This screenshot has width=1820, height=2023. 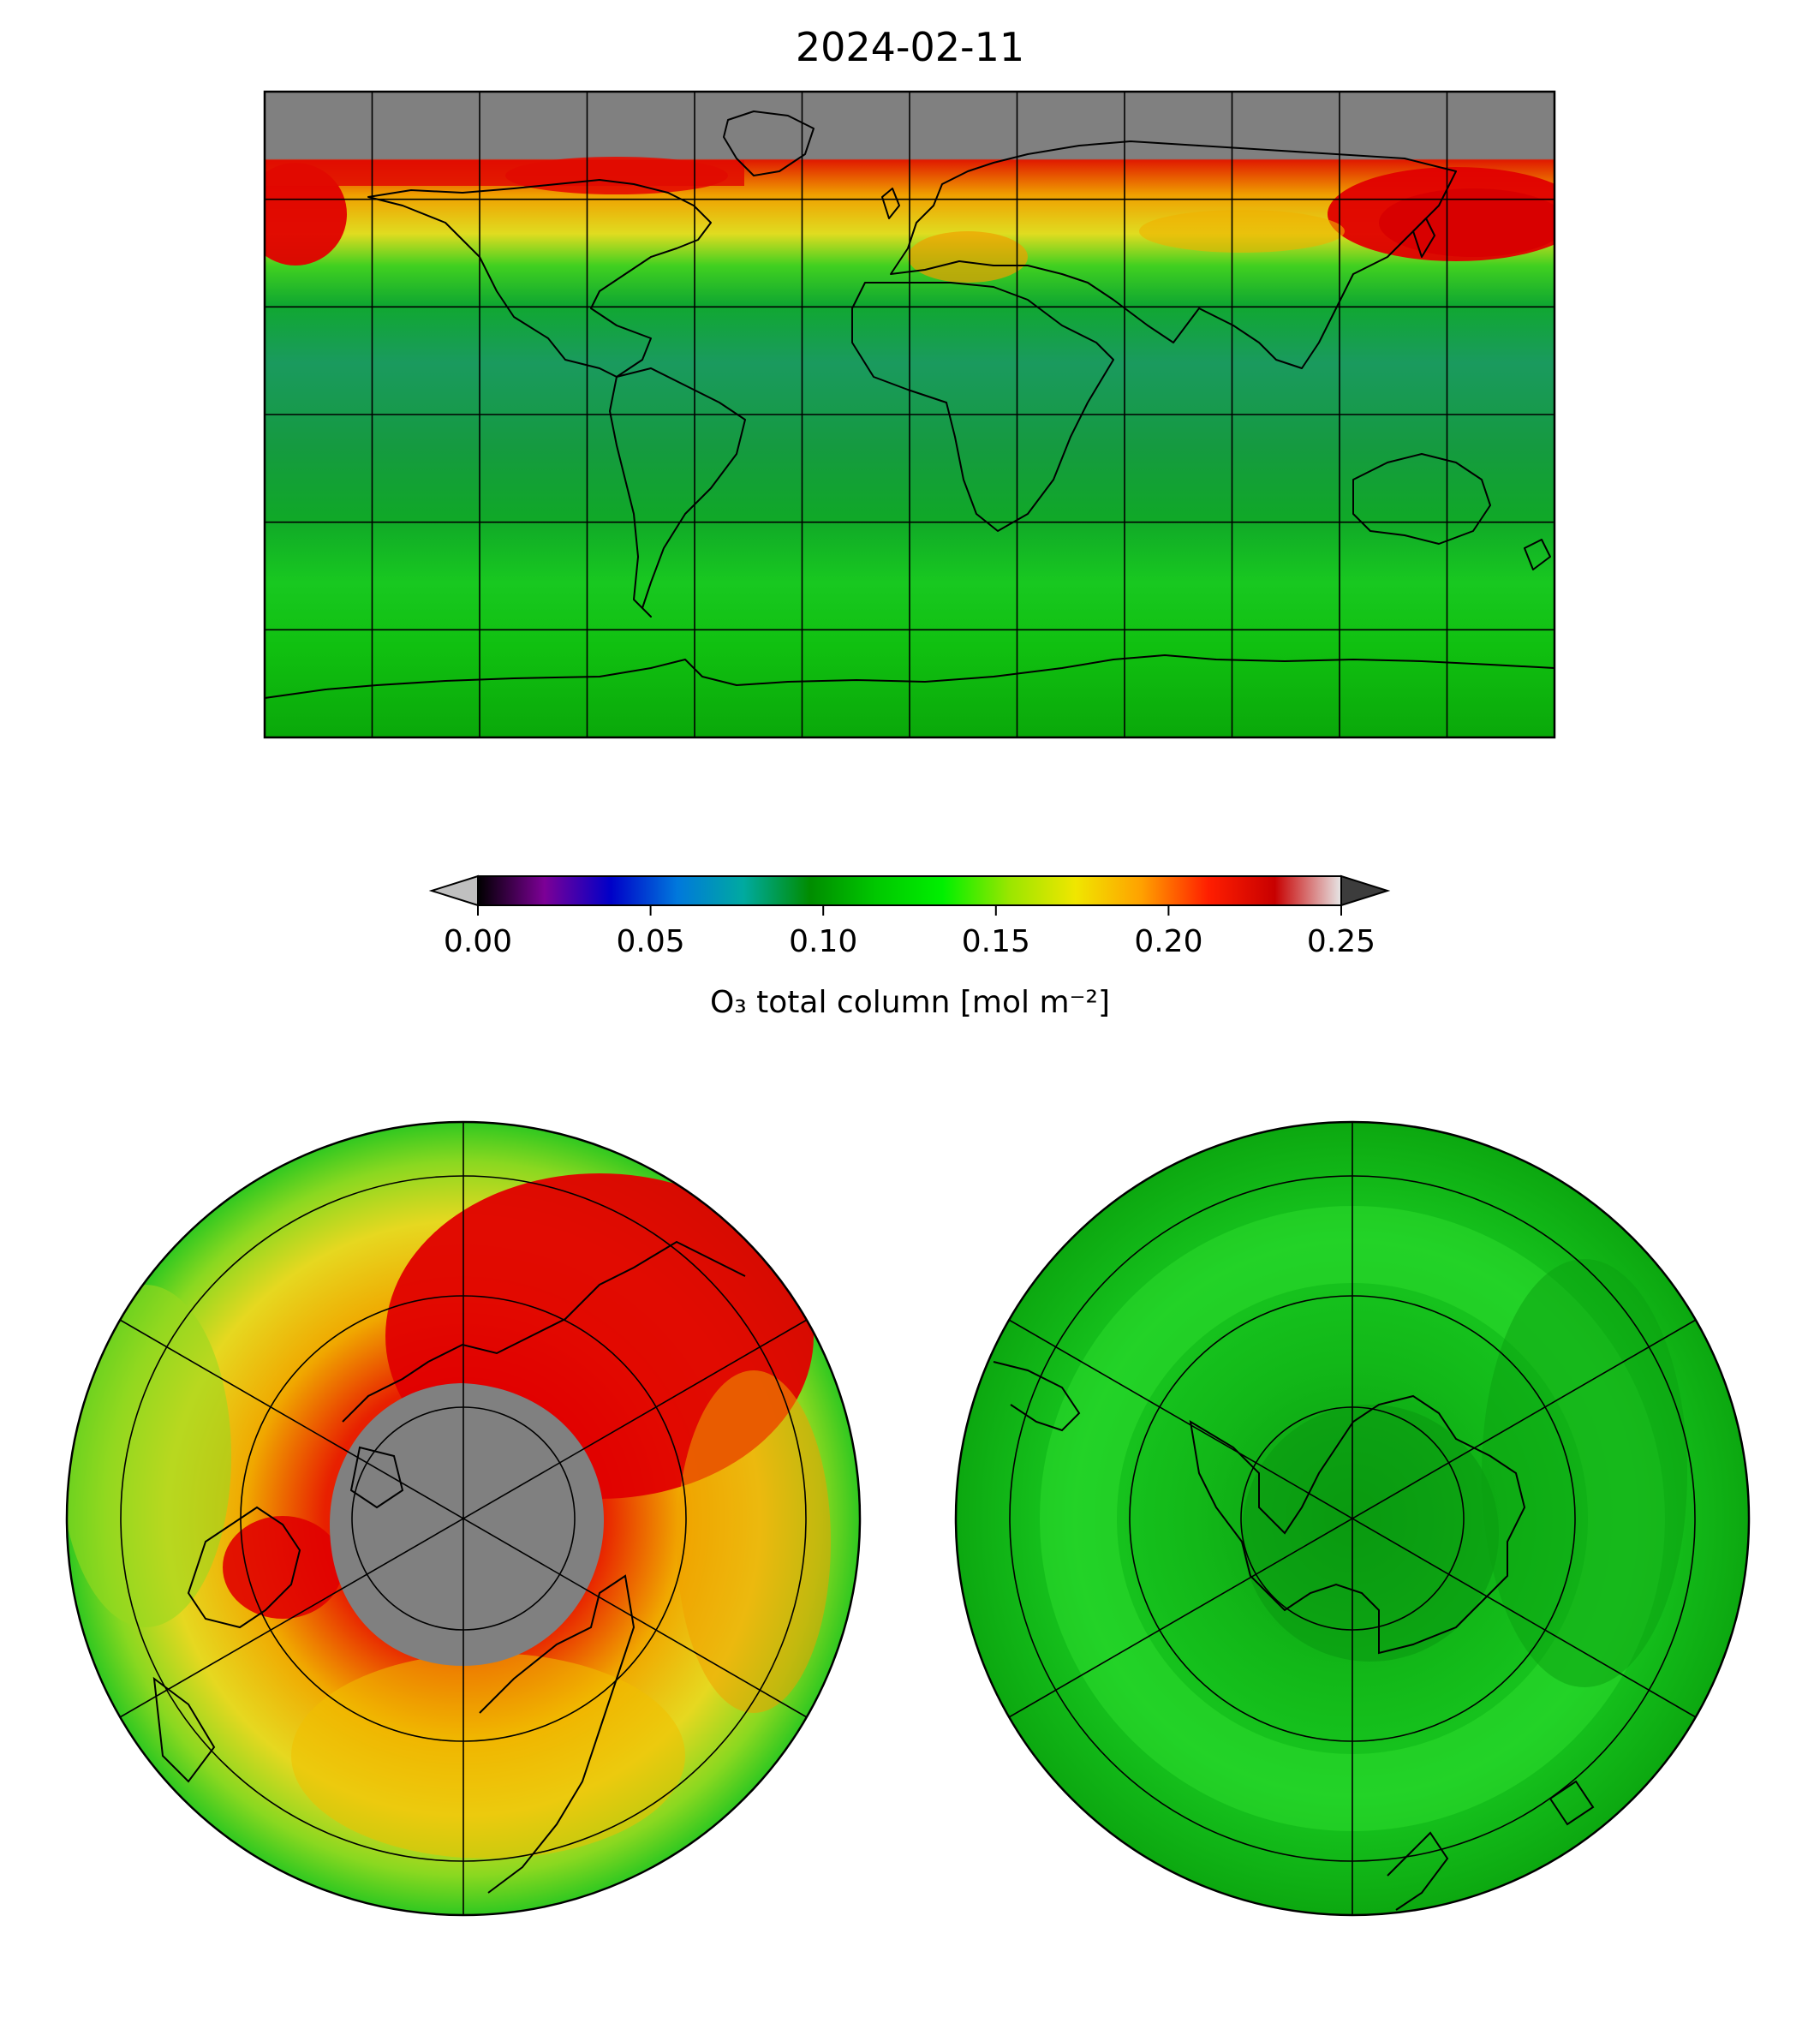 I want to click on colorbar-ticks: 0.00 0.05 0.10 0.15 0.20 0.25, so click(x=909, y=932).